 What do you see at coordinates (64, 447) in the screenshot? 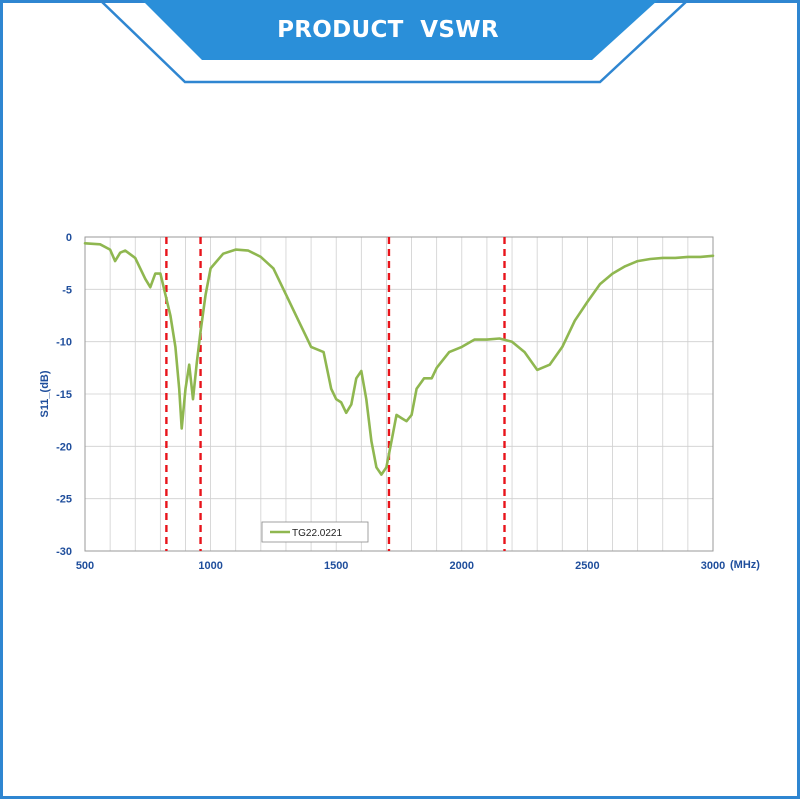
I see `y-tick-label: -20` at bounding box center [64, 447].